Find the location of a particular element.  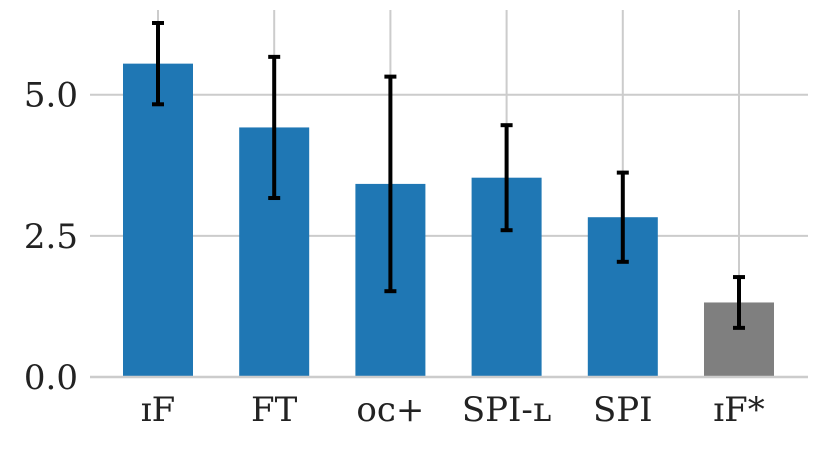

x-tick-label: ɪF* is located at coordinates (738, 410).